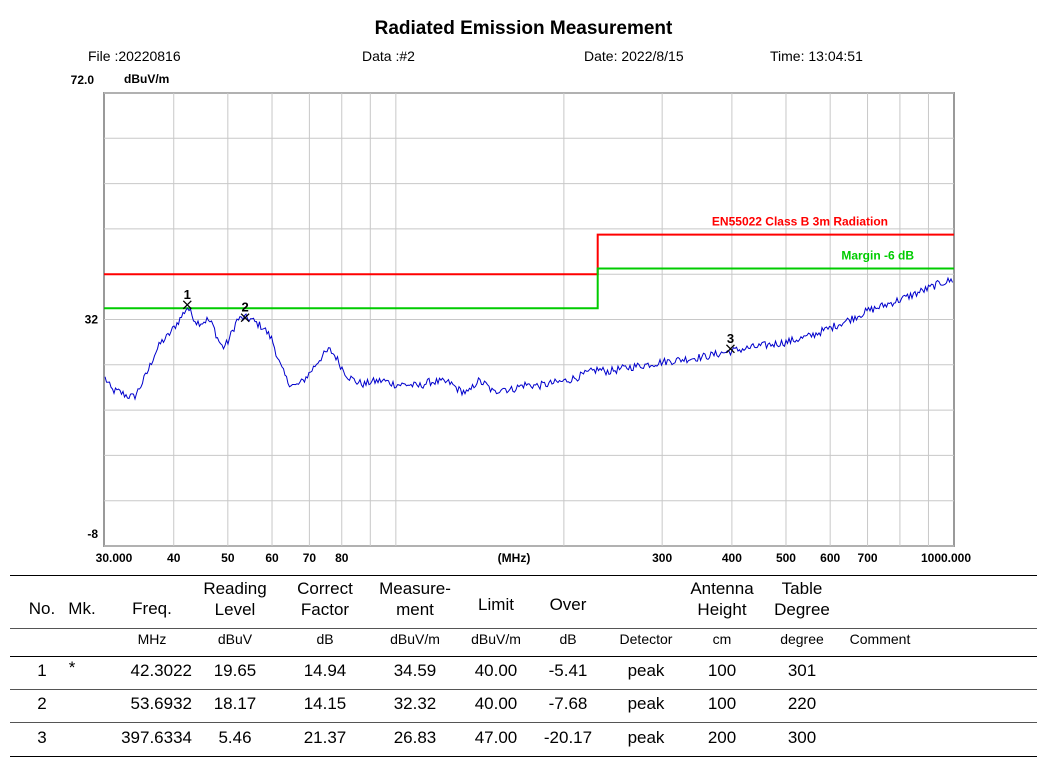 The height and width of the screenshot is (768, 1047). I want to click on header-antenna: Height, so click(722, 609).